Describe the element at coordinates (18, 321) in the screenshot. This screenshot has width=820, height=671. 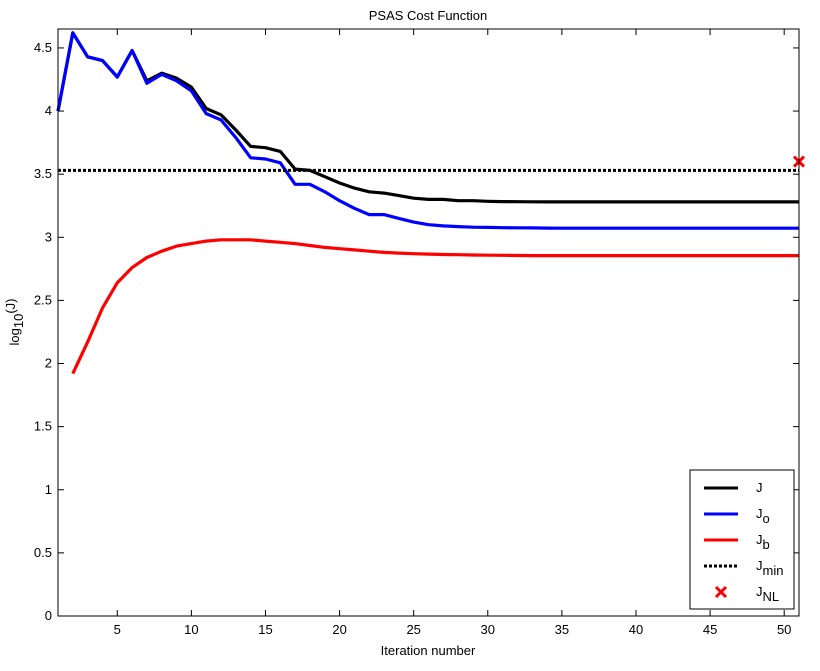
I see `y-axis-label-sub: 10` at that location.